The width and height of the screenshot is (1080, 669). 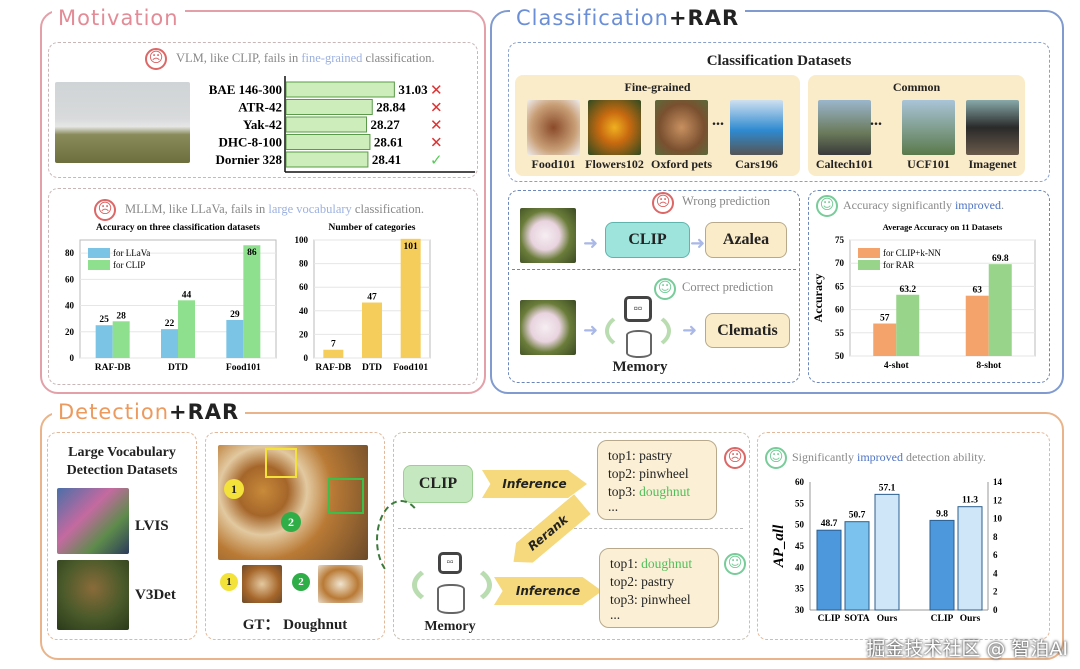 I want to click on topk-item: top3: doughnut, so click(x=649, y=491).